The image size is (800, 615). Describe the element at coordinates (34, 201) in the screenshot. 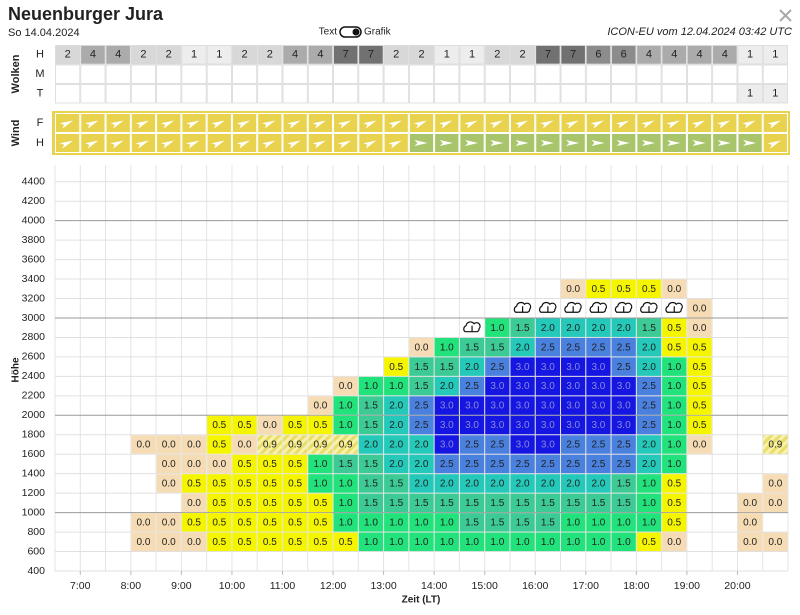

I see `y-tick-label: 4200` at that location.